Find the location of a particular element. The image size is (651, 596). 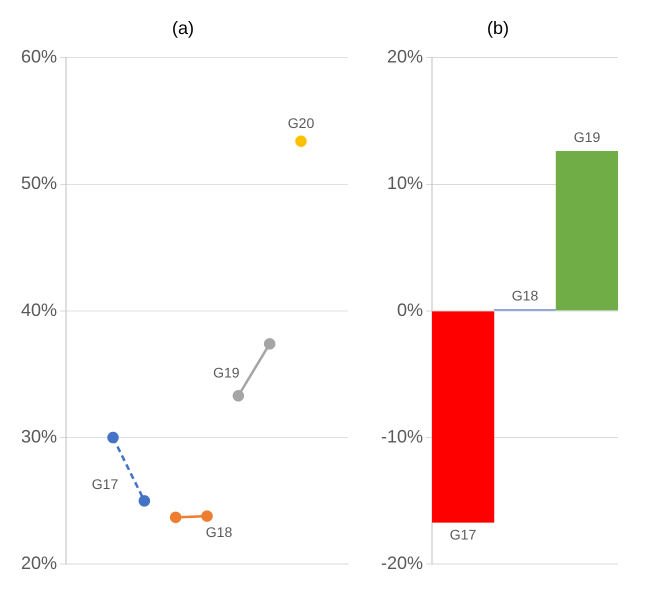

y-tick-label: 0% is located at coordinates (410, 310).